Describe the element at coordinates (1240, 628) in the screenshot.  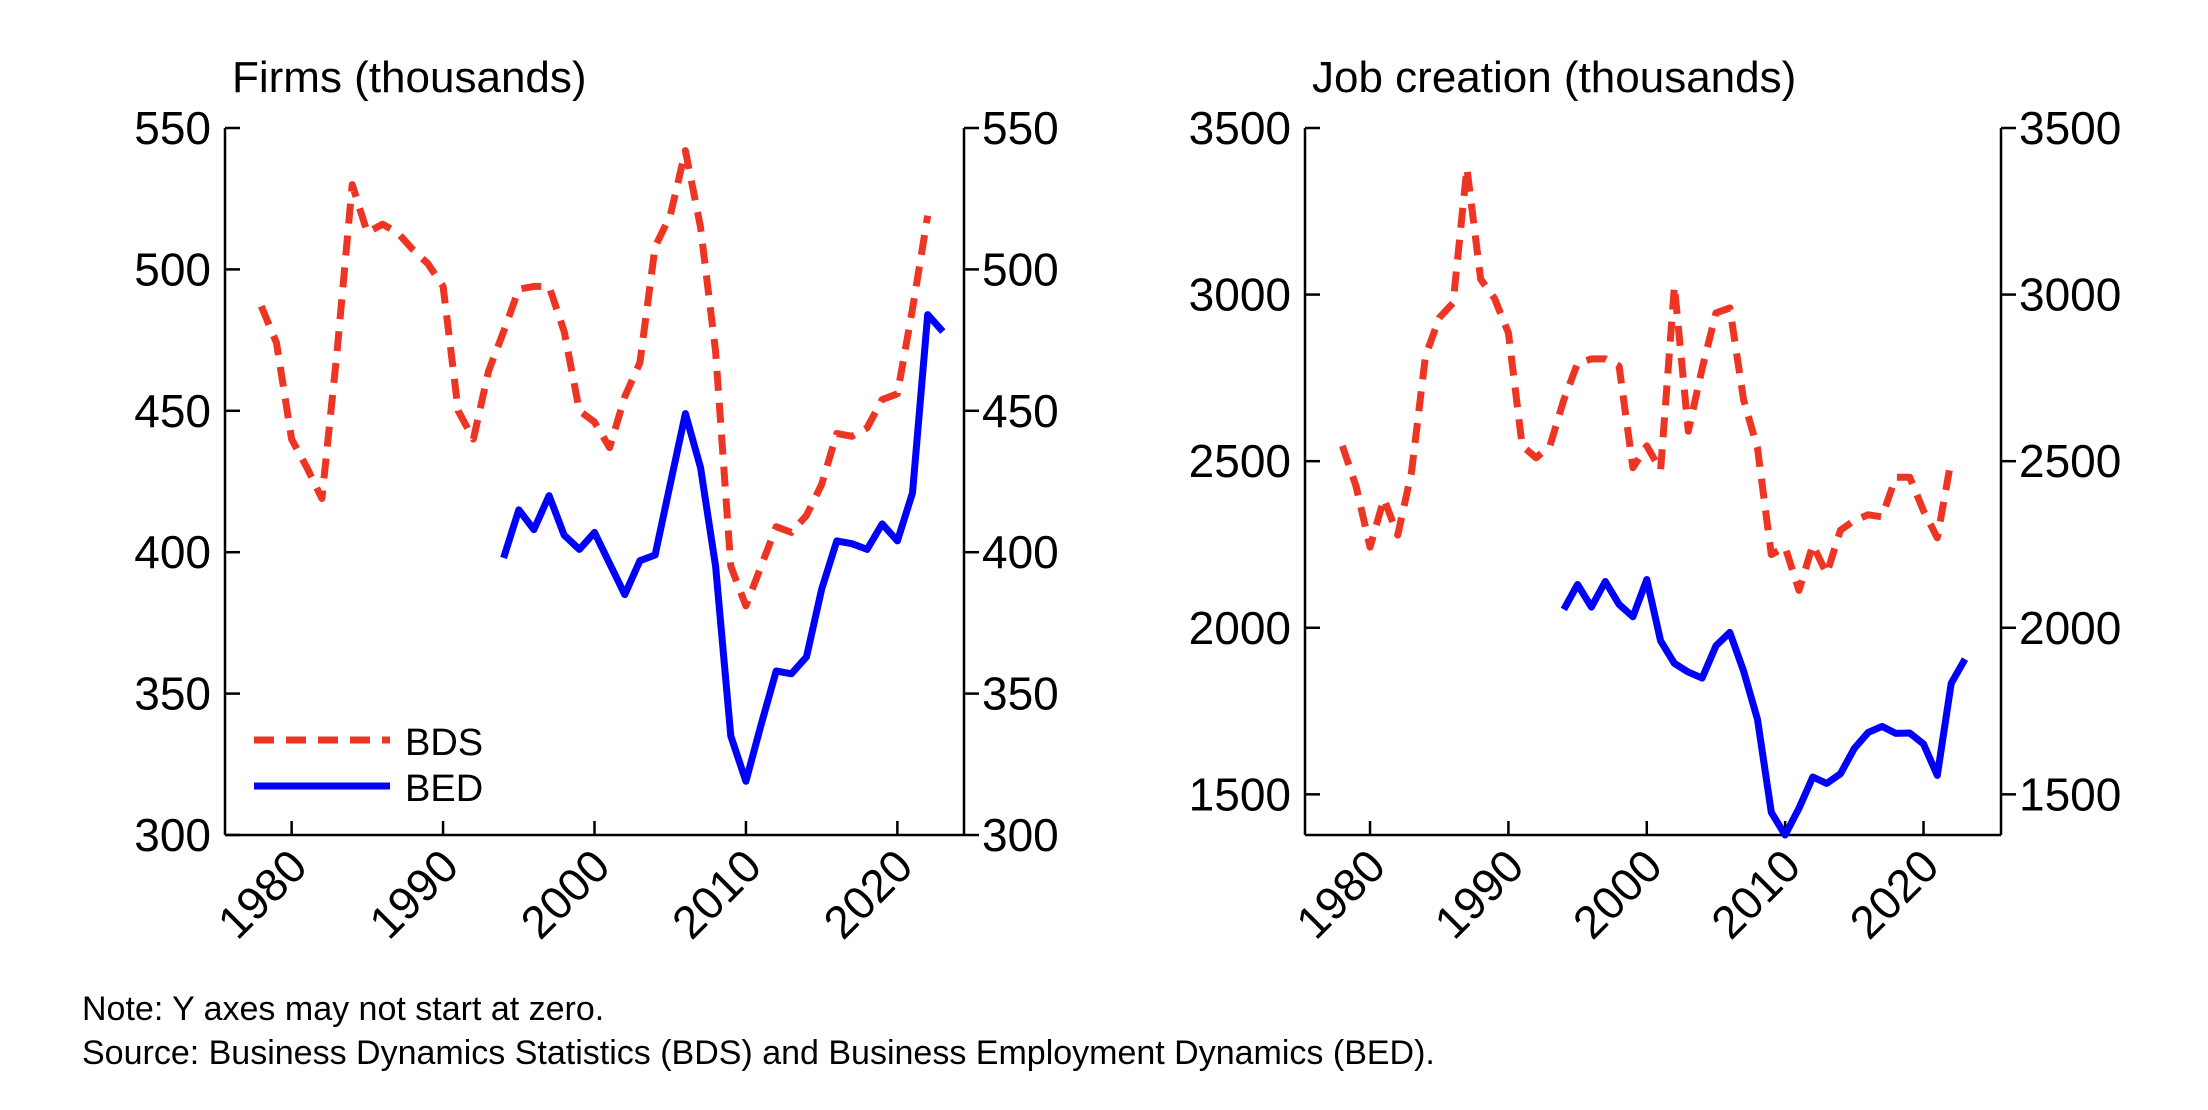
I see `y-tick-label-left: 2000` at that location.